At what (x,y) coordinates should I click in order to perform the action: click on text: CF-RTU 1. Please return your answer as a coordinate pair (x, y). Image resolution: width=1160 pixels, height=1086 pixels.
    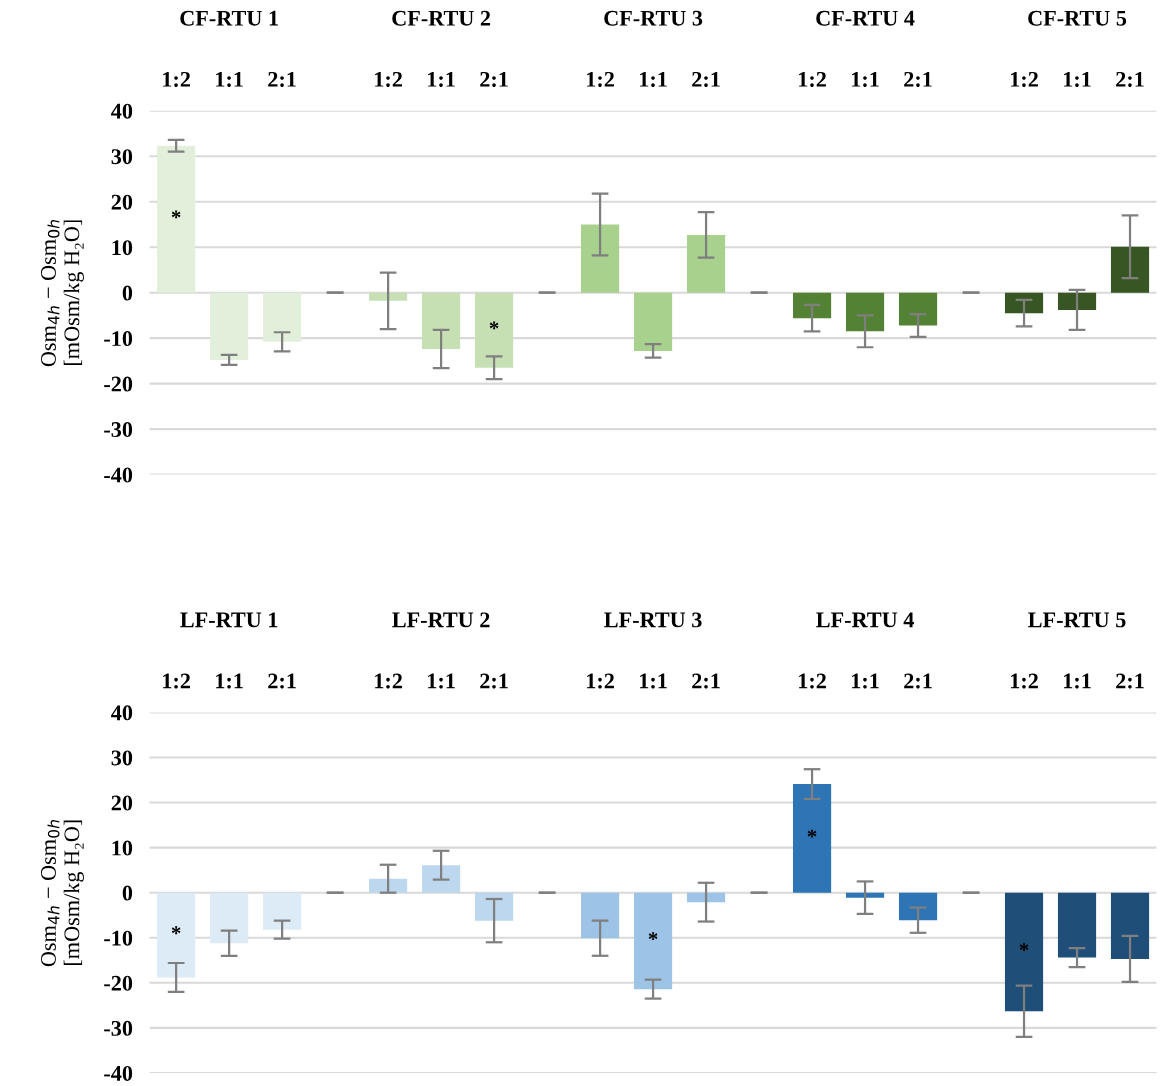
    Looking at the image, I should click on (229, 18).